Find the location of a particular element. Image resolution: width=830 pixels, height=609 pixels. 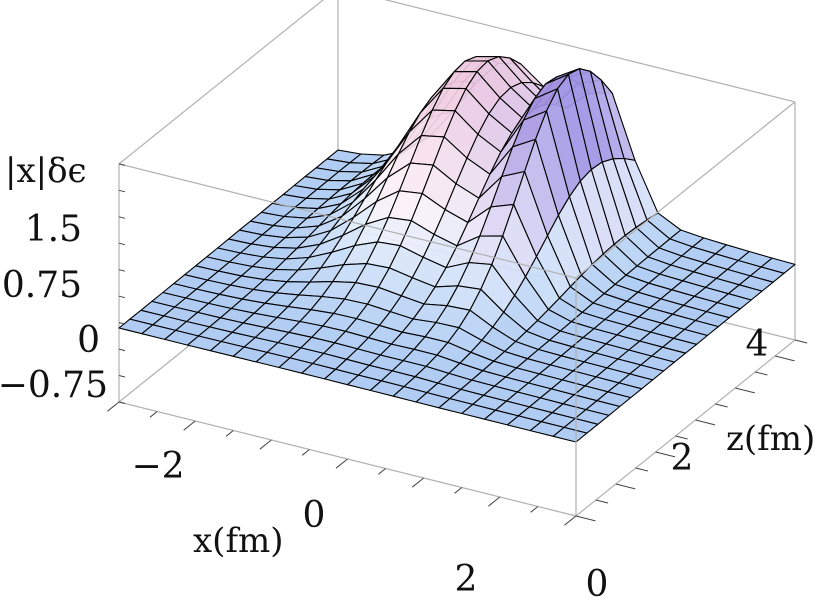

x-axis-label: x(fm) is located at coordinates (238, 541).